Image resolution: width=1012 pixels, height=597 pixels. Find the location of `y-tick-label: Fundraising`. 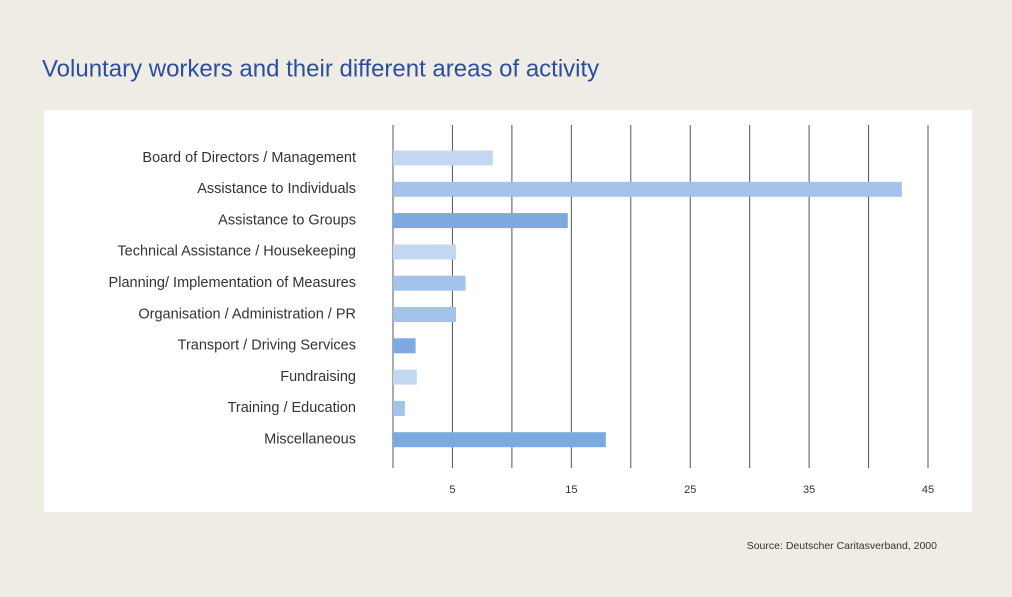

y-tick-label: Fundraising is located at coordinates (318, 377).